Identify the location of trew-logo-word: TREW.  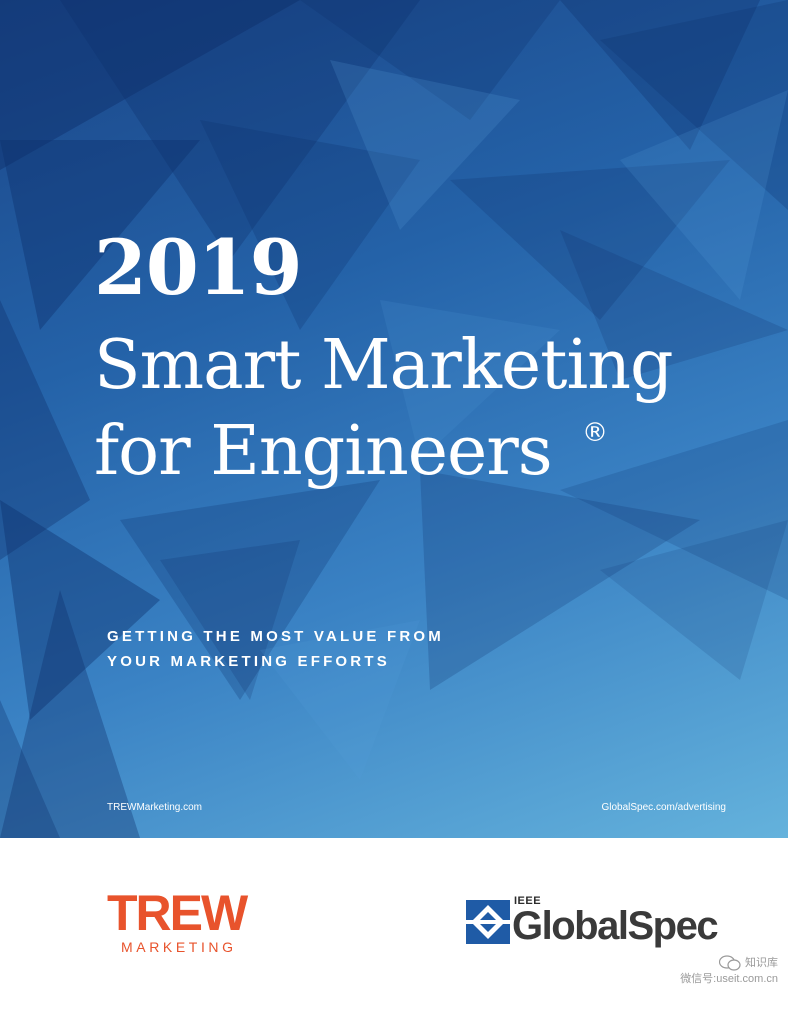
(177, 913).